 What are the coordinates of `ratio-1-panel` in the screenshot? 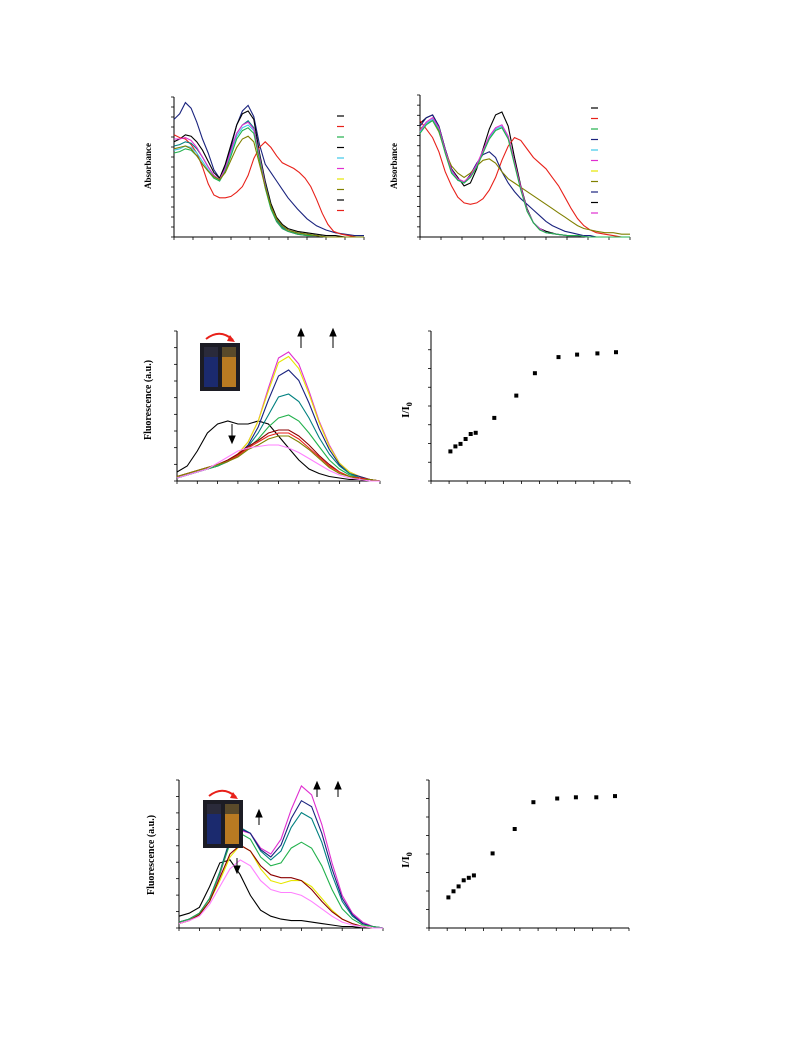 It's located at (529, 407).